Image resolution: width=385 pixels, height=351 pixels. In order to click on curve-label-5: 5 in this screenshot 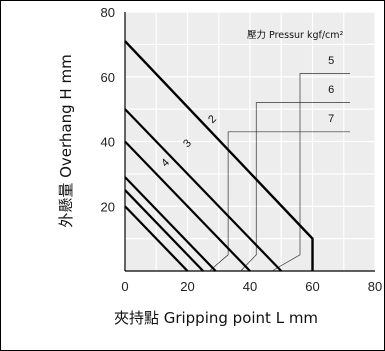, I will do `click(331, 61)`.